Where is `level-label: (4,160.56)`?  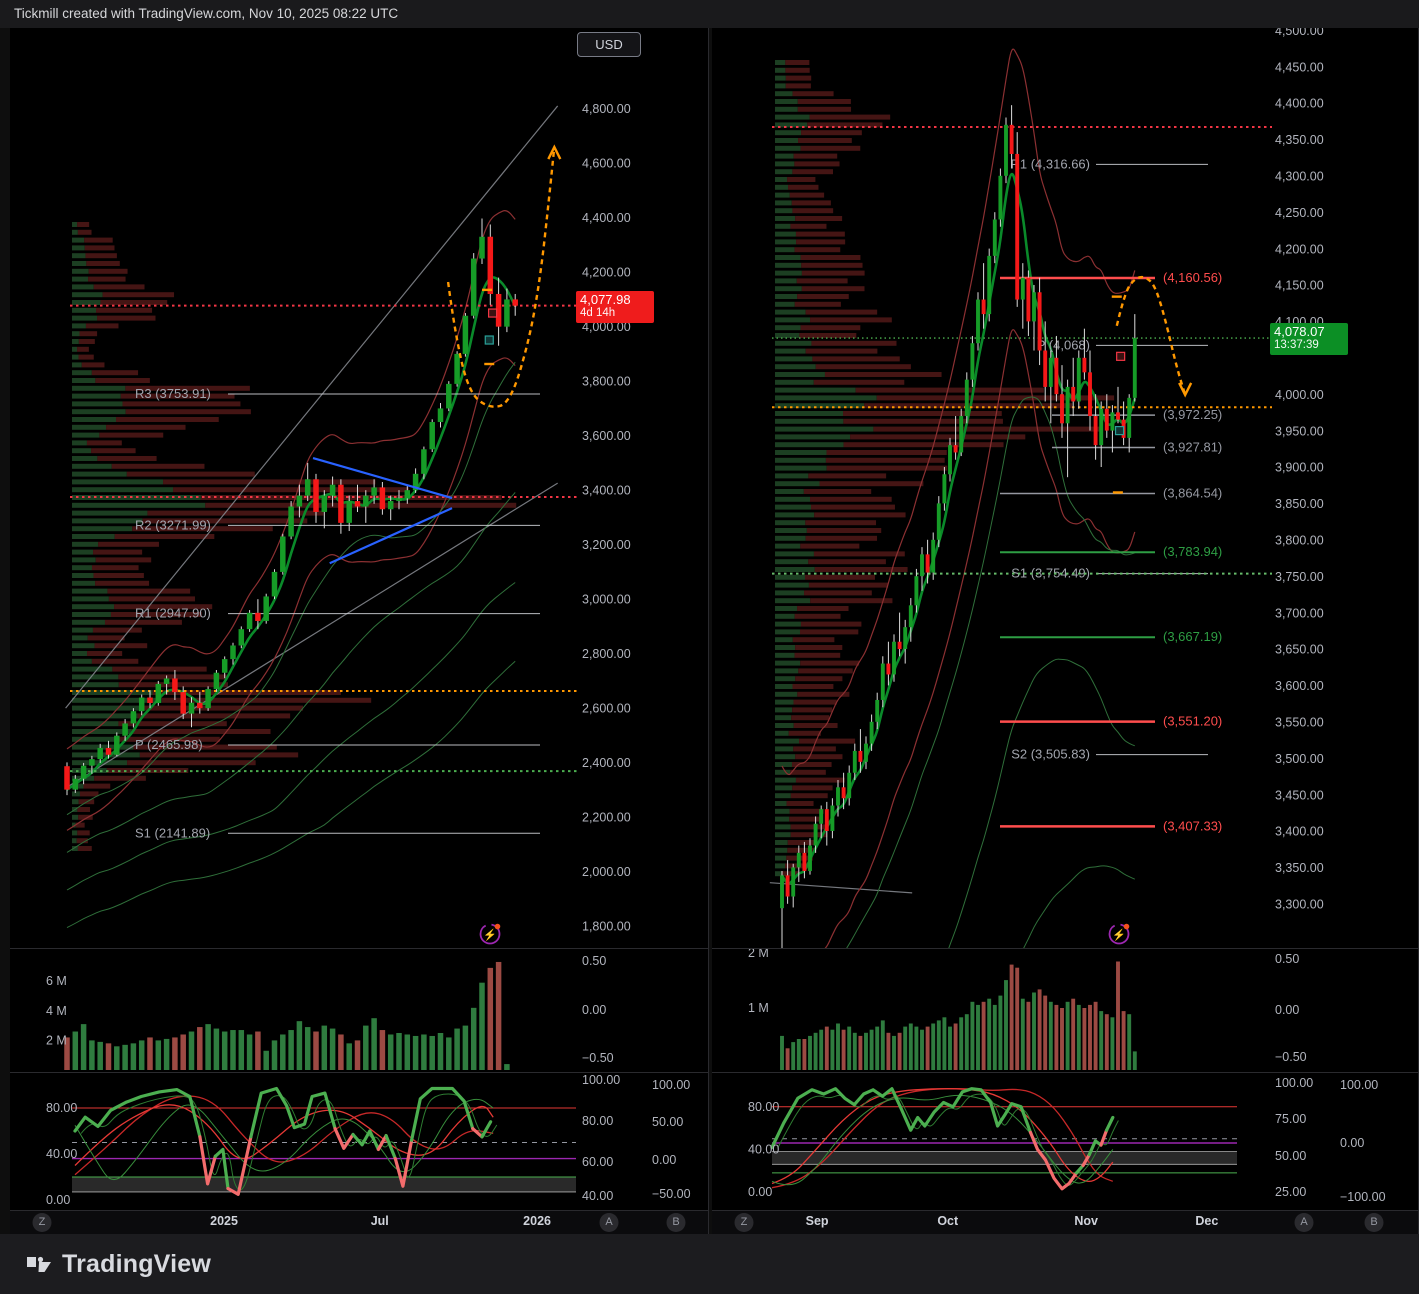 level-label: (4,160.56) is located at coordinates (1192, 277).